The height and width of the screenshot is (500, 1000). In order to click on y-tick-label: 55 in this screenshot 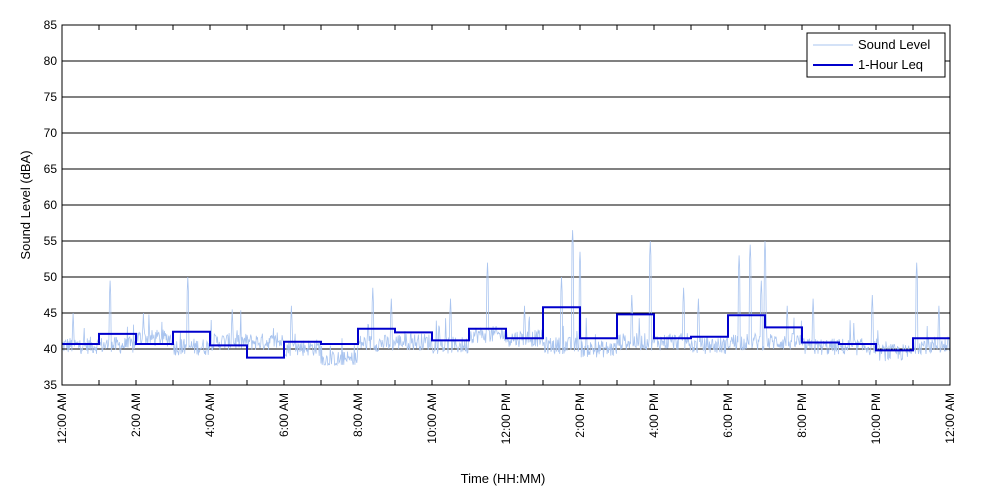, I will do `click(51, 241)`.